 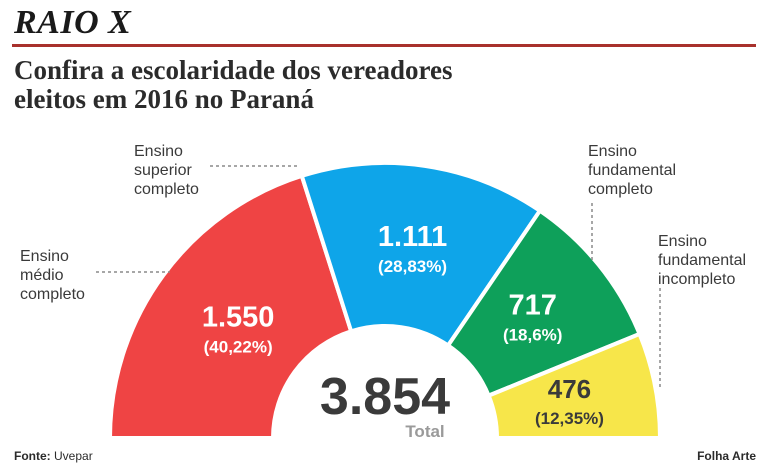 What do you see at coordinates (384, 45) in the screenshot?
I see `header-rule` at bounding box center [384, 45].